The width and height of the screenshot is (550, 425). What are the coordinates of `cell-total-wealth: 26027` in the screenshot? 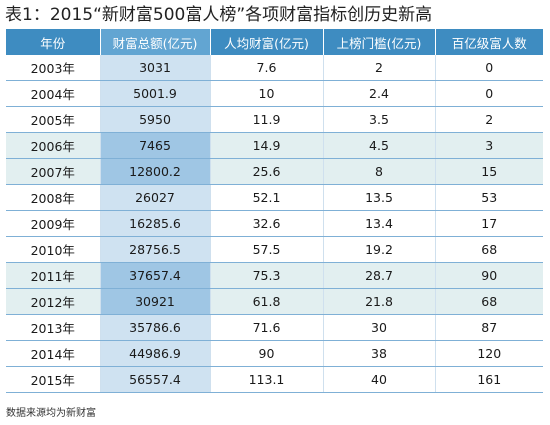 It's located at (155, 197).